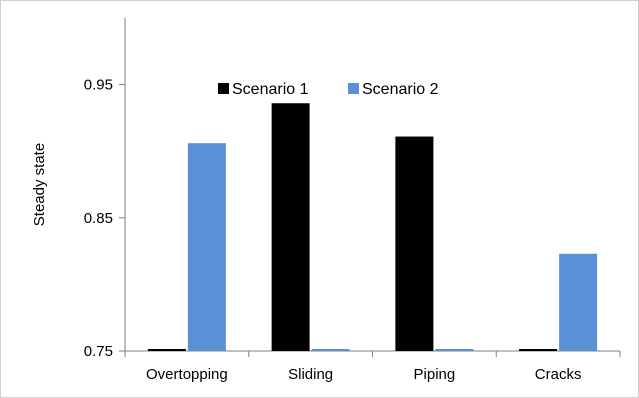 This screenshot has height=398, width=639. What do you see at coordinates (98, 351) in the screenshot?
I see `y-tick-label: 0.75` at bounding box center [98, 351].